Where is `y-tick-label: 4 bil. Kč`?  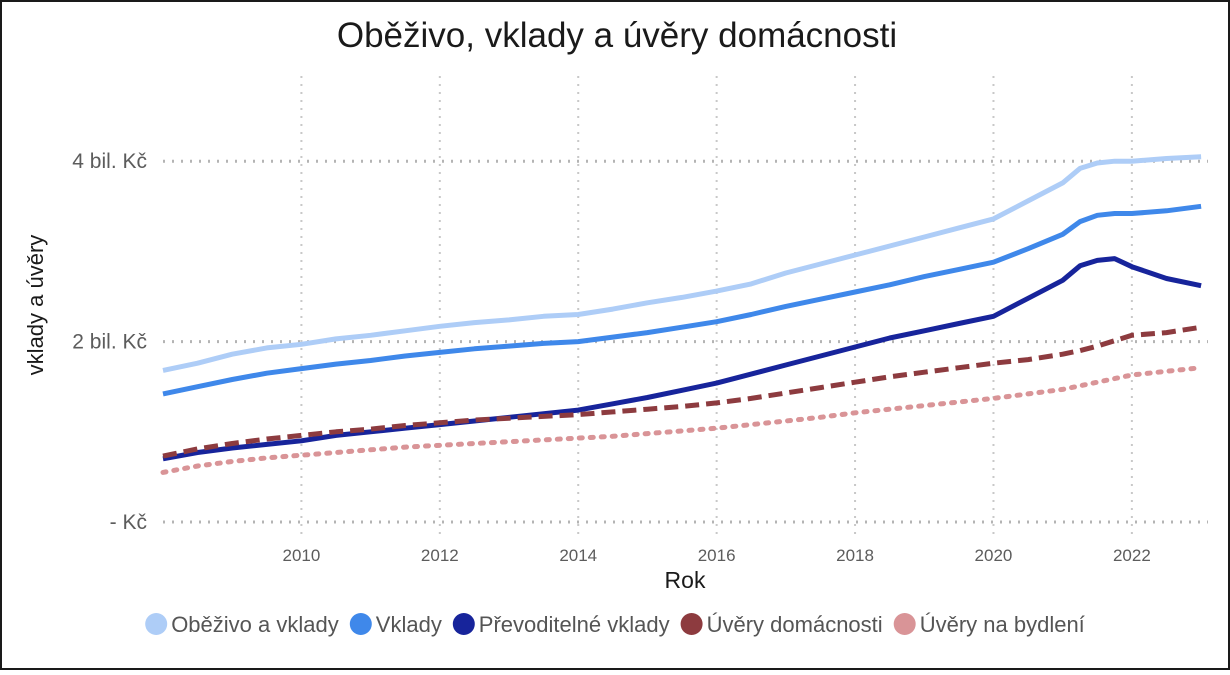 y-tick-label: 4 bil. Kč is located at coordinates (109, 161).